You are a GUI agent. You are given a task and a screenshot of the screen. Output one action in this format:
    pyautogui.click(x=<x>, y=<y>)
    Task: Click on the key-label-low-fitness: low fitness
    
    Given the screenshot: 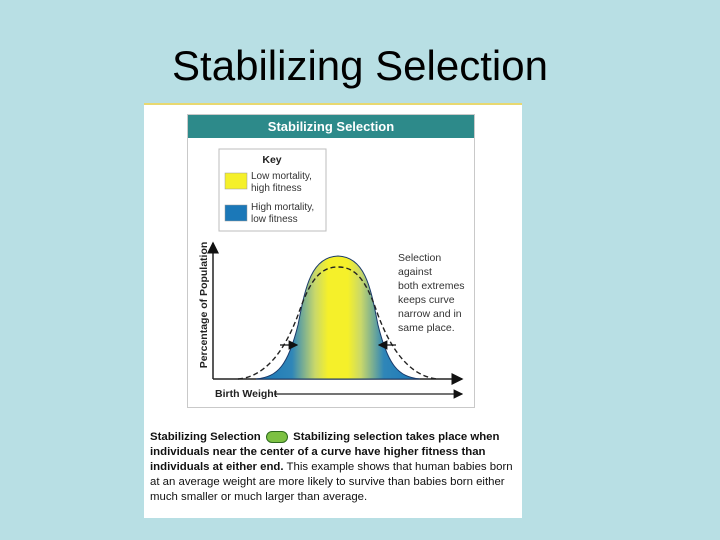 What is the action you would take?
    pyautogui.click(x=274, y=219)
    